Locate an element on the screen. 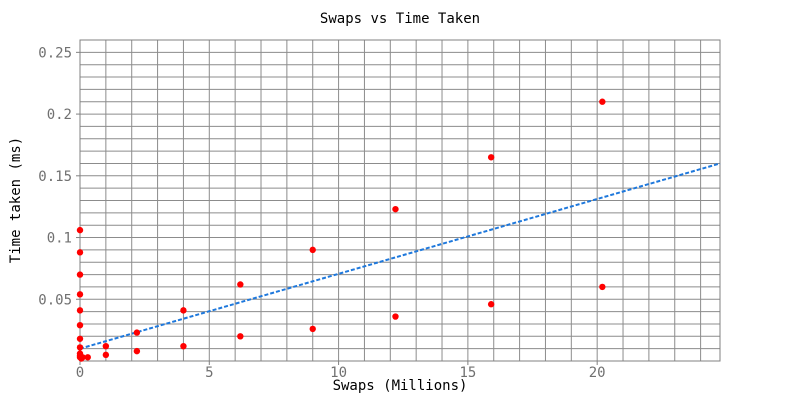  x-tick-label: 15 is located at coordinates (467, 373).